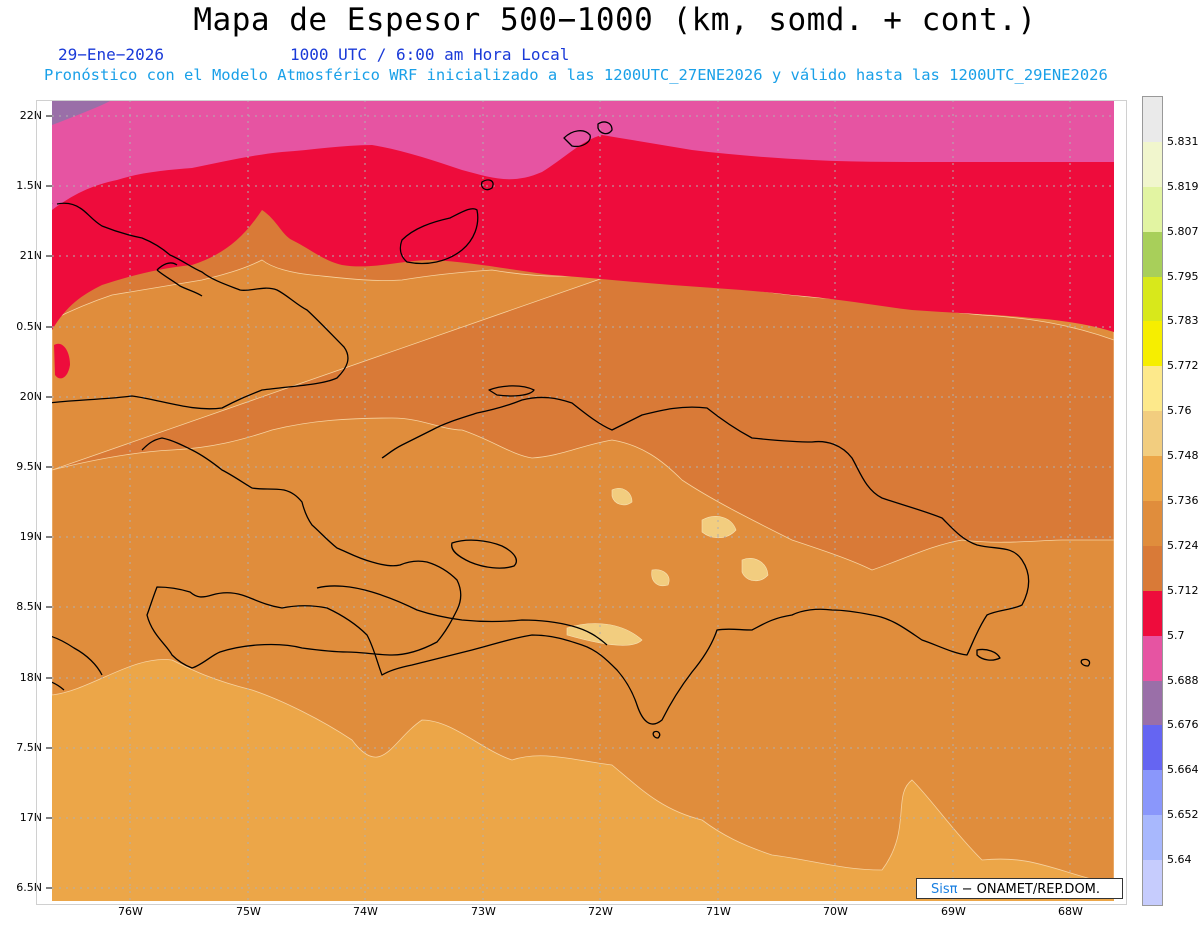 The height and width of the screenshot is (927, 1200). Describe the element at coordinates (1183, 231) in the screenshot. I see `legend-label: 5.807` at that location.